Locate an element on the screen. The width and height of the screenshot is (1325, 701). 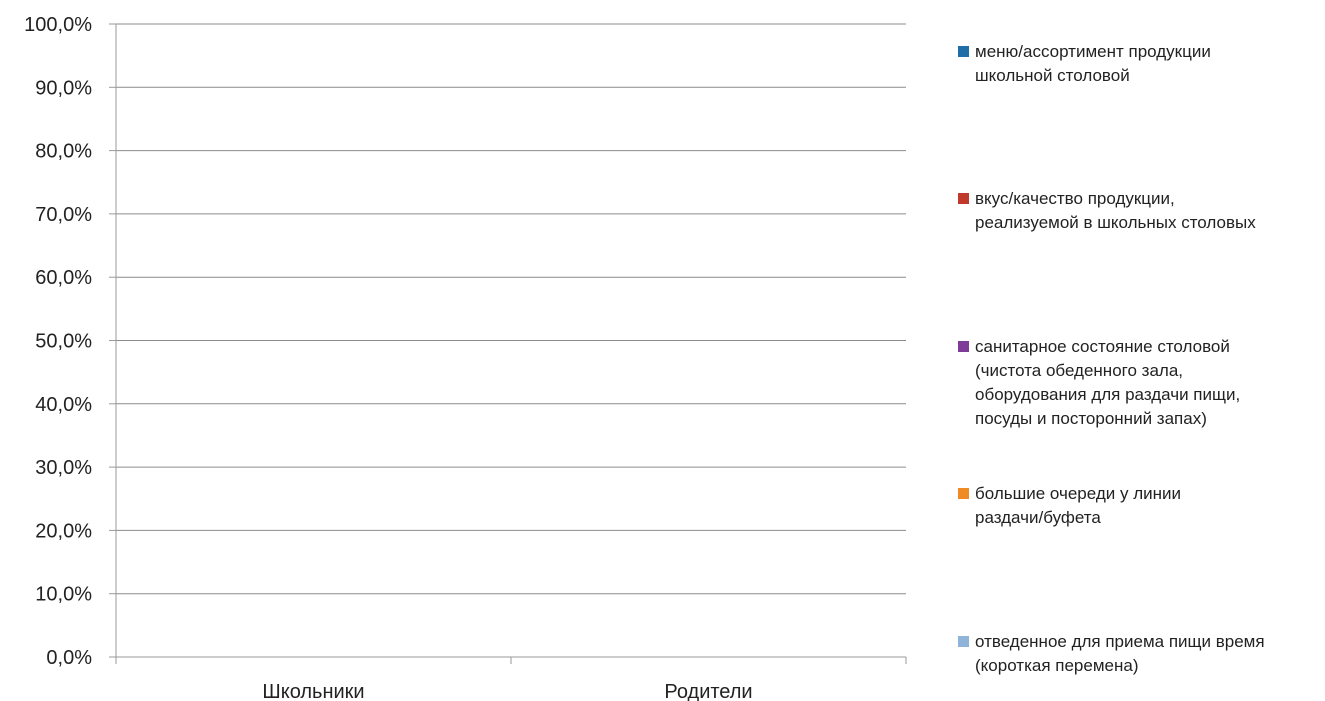
y-tick-label: 80,0% is located at coordinates (63, 152).